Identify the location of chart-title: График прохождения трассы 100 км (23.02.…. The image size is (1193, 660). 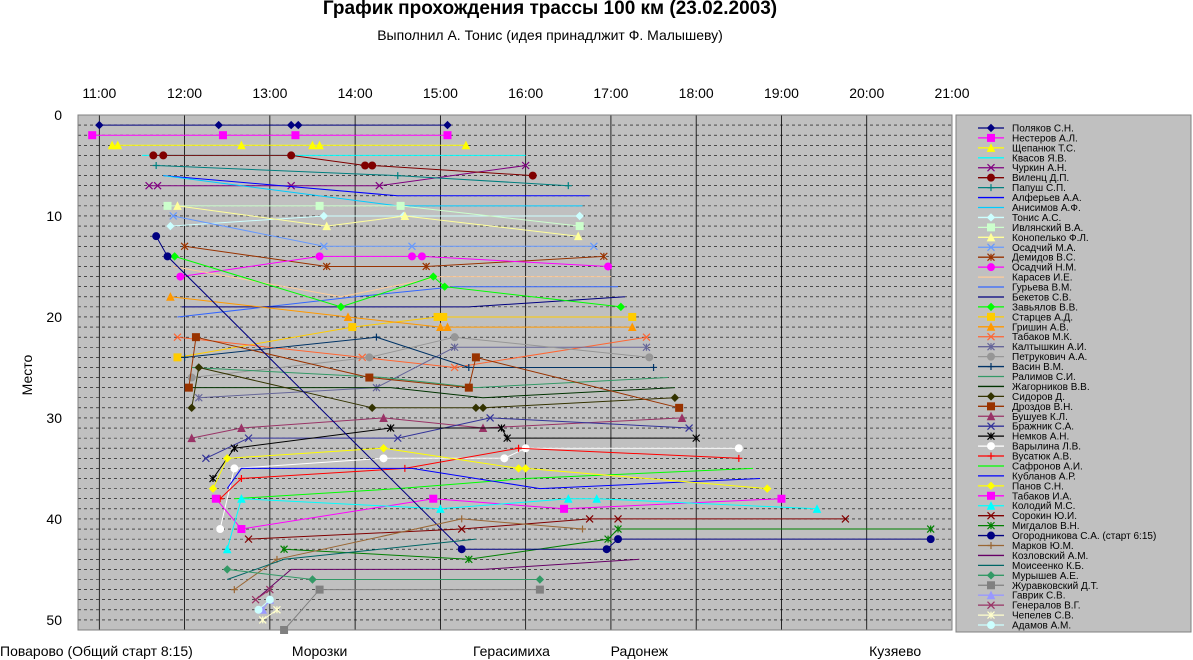
(550, 9).